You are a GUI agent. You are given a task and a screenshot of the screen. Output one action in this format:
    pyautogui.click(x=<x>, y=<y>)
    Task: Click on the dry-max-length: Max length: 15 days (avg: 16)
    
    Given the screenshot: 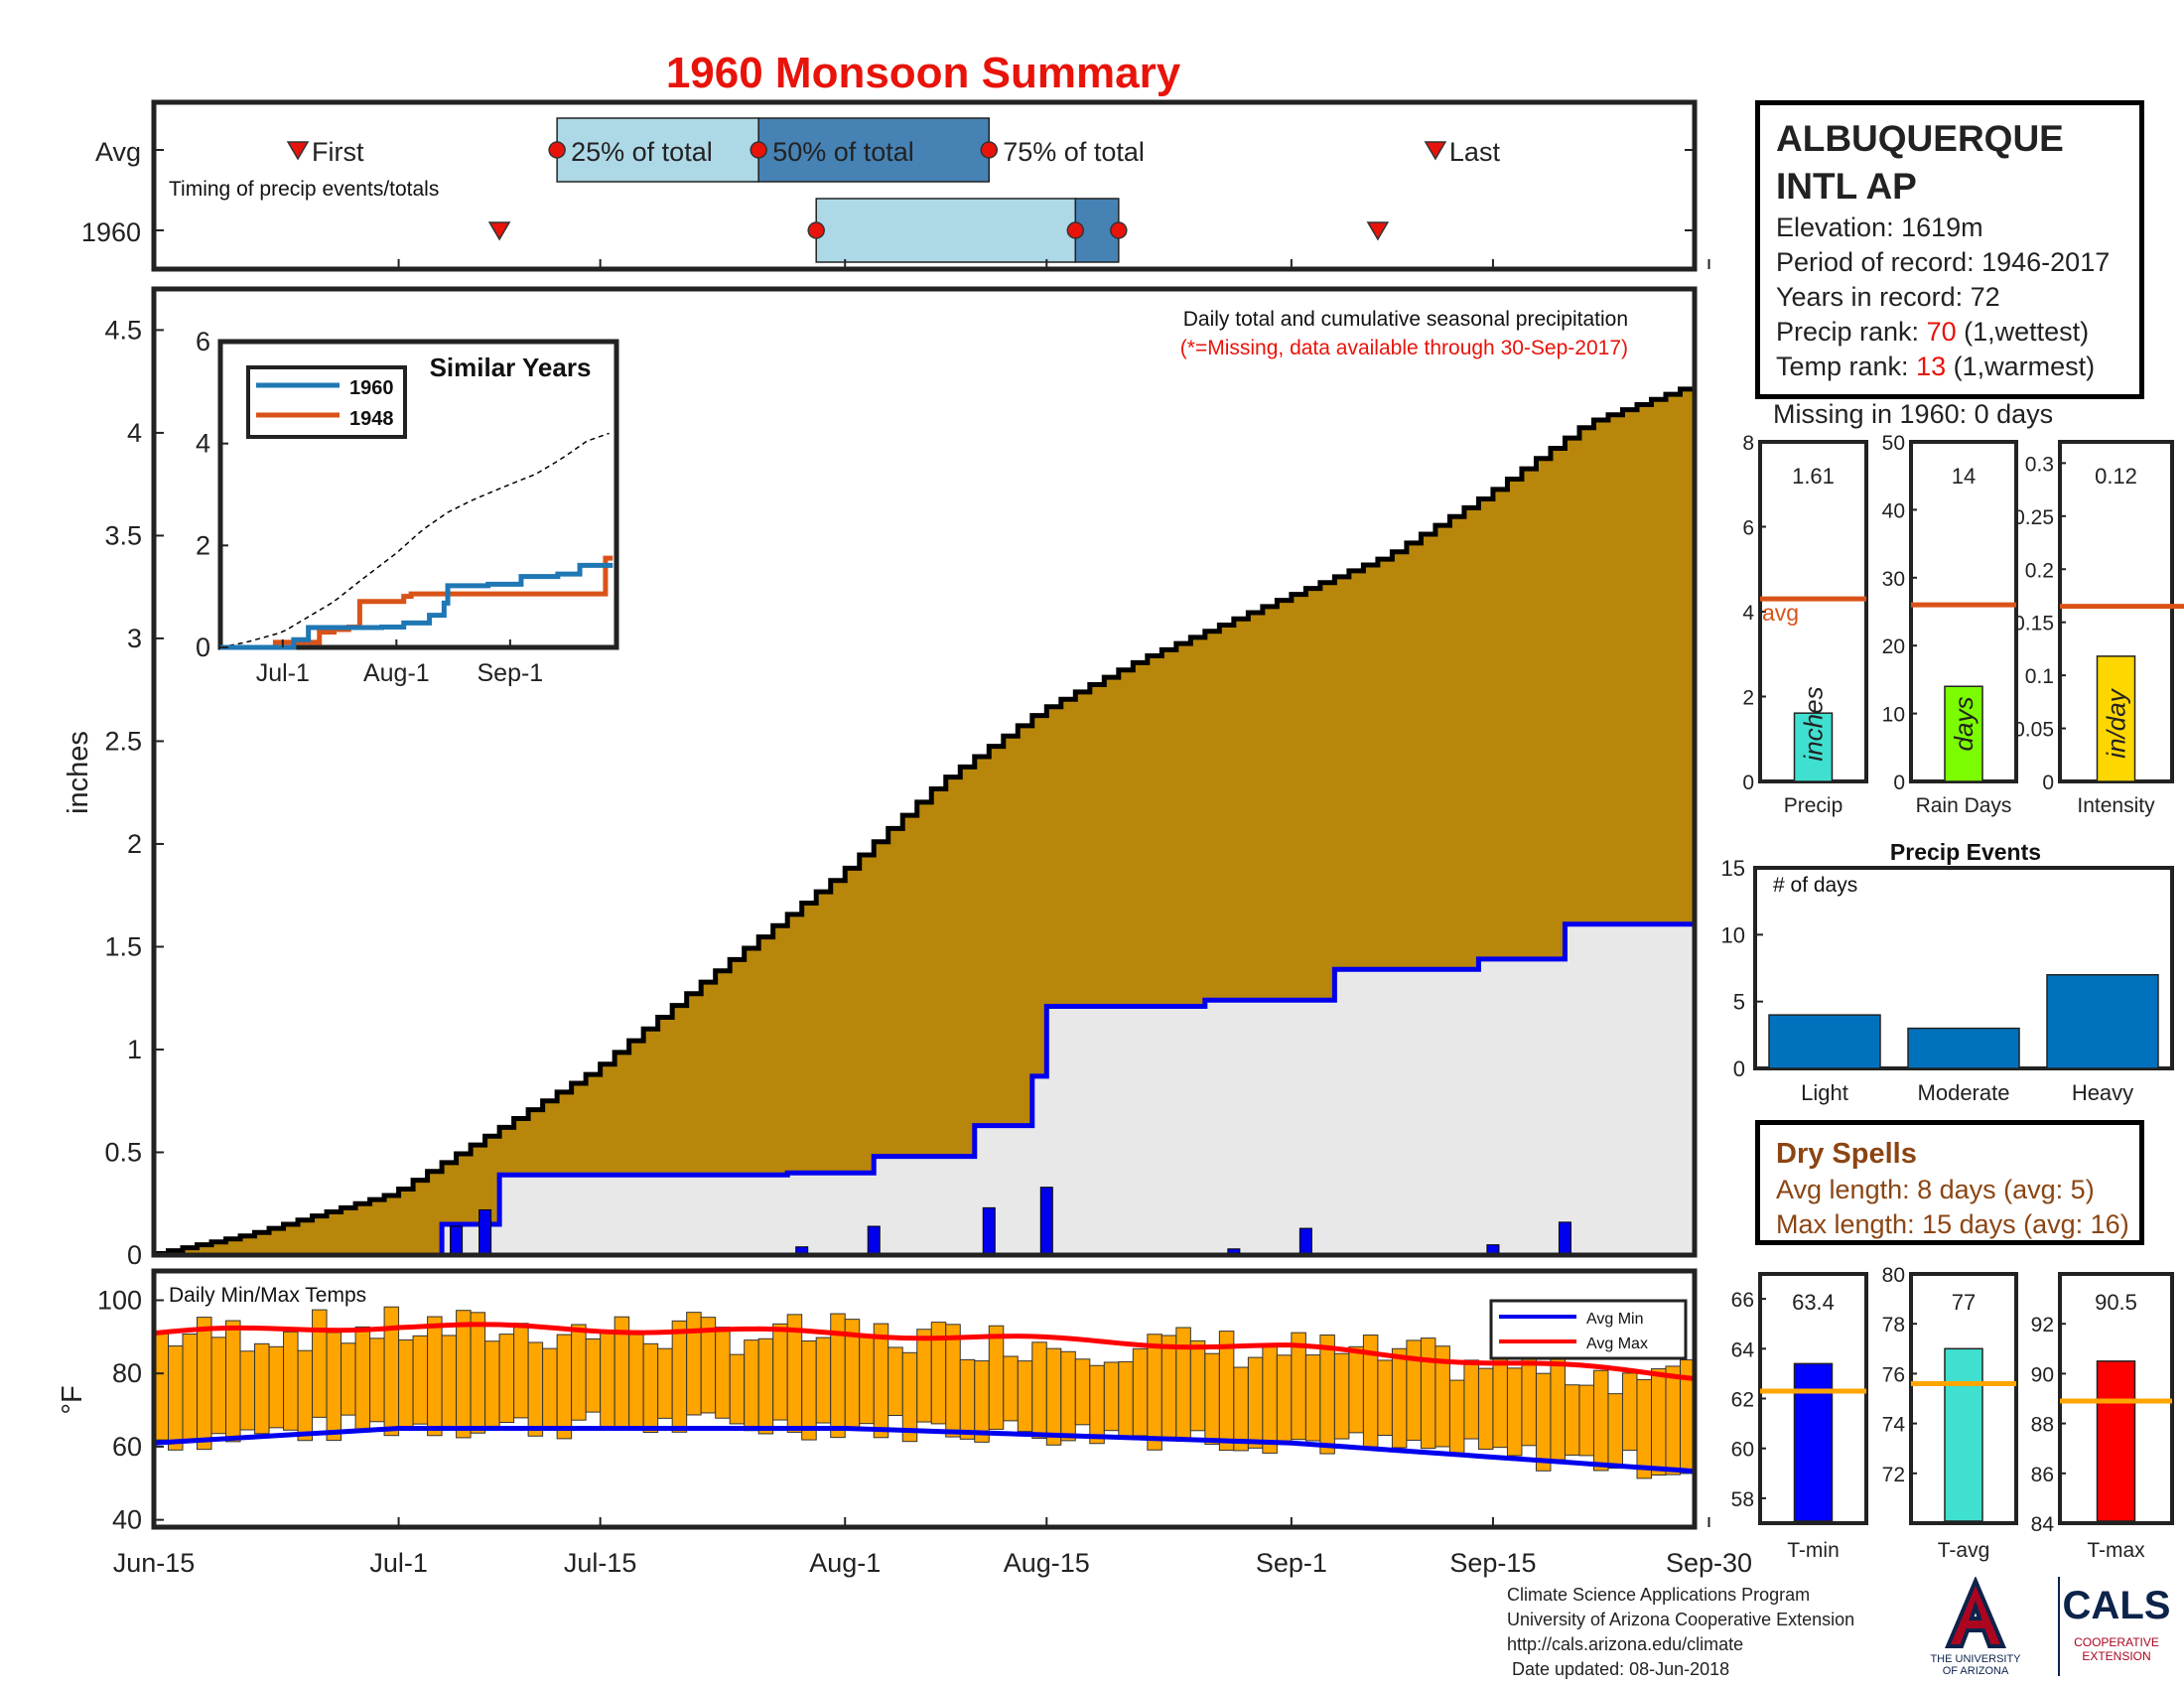 What is the action you would take?
    pyautogui.click(x=1952, y=1224)
    